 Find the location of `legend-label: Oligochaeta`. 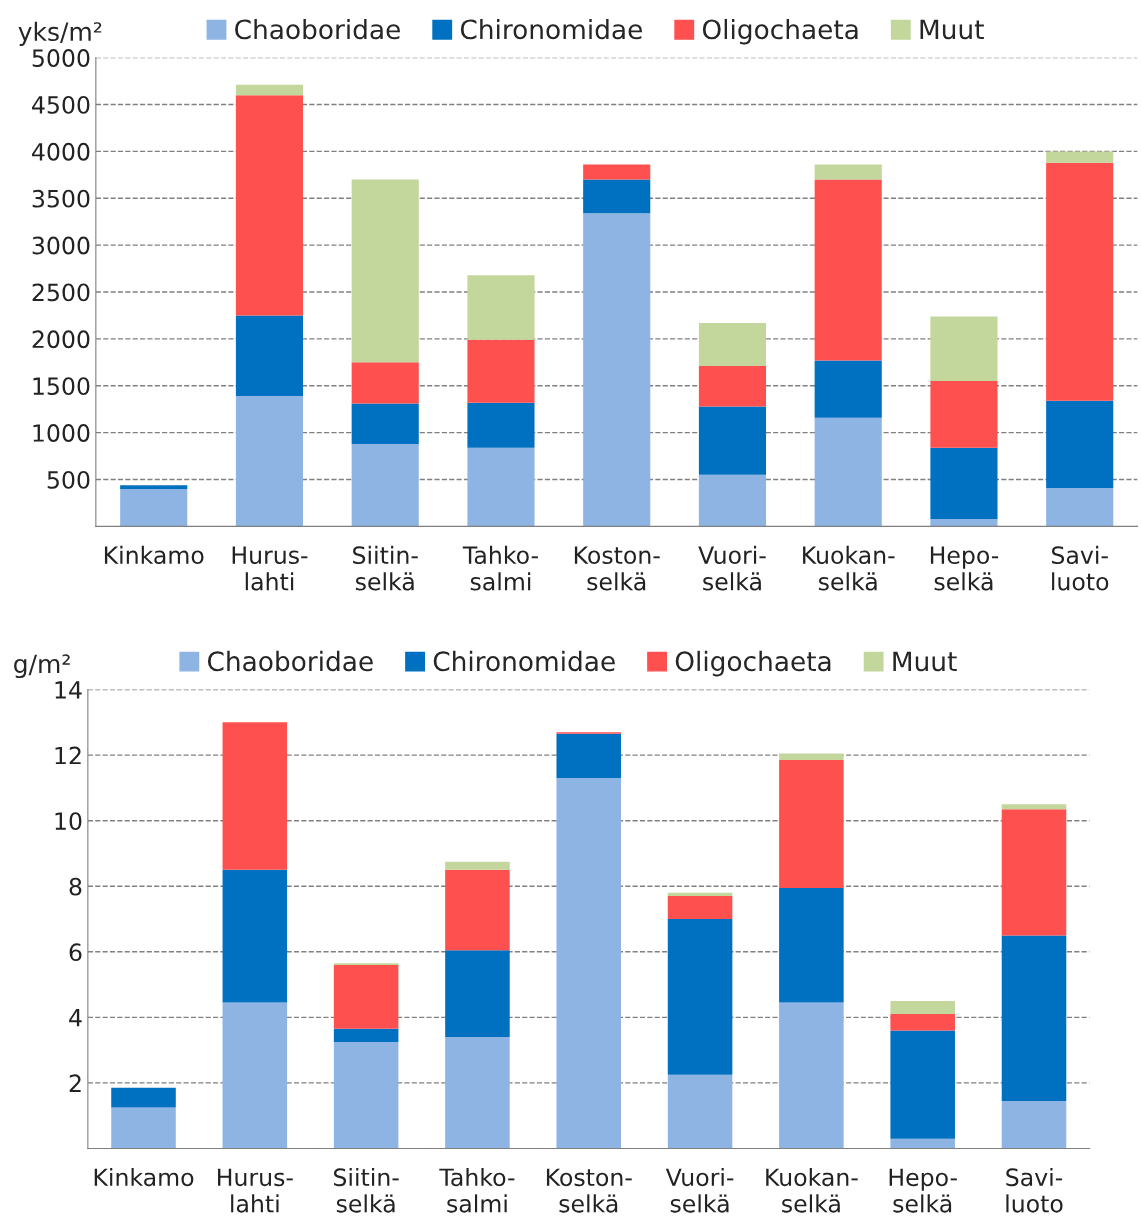

legend-label: Oligochaeta is located at coordinates (753, 663).